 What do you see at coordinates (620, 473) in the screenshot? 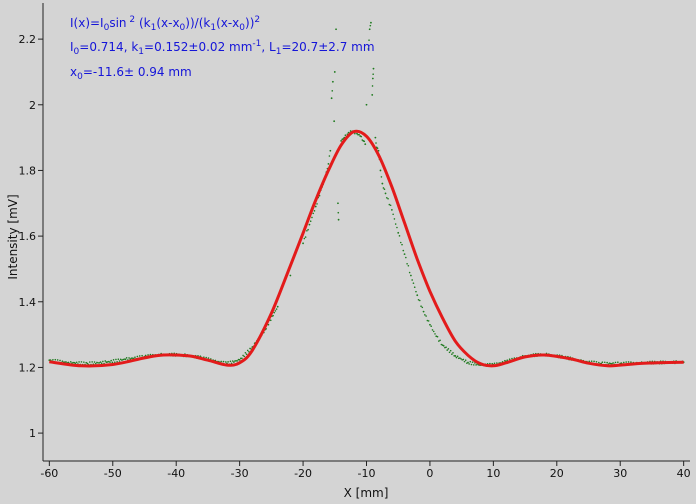
I see `x-tick-label: 30` at bounding box center [620, 473].